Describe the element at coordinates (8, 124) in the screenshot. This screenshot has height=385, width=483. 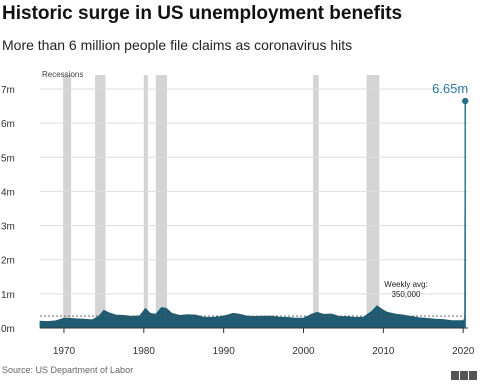
I see `y-tick-label: 6m` at that location.